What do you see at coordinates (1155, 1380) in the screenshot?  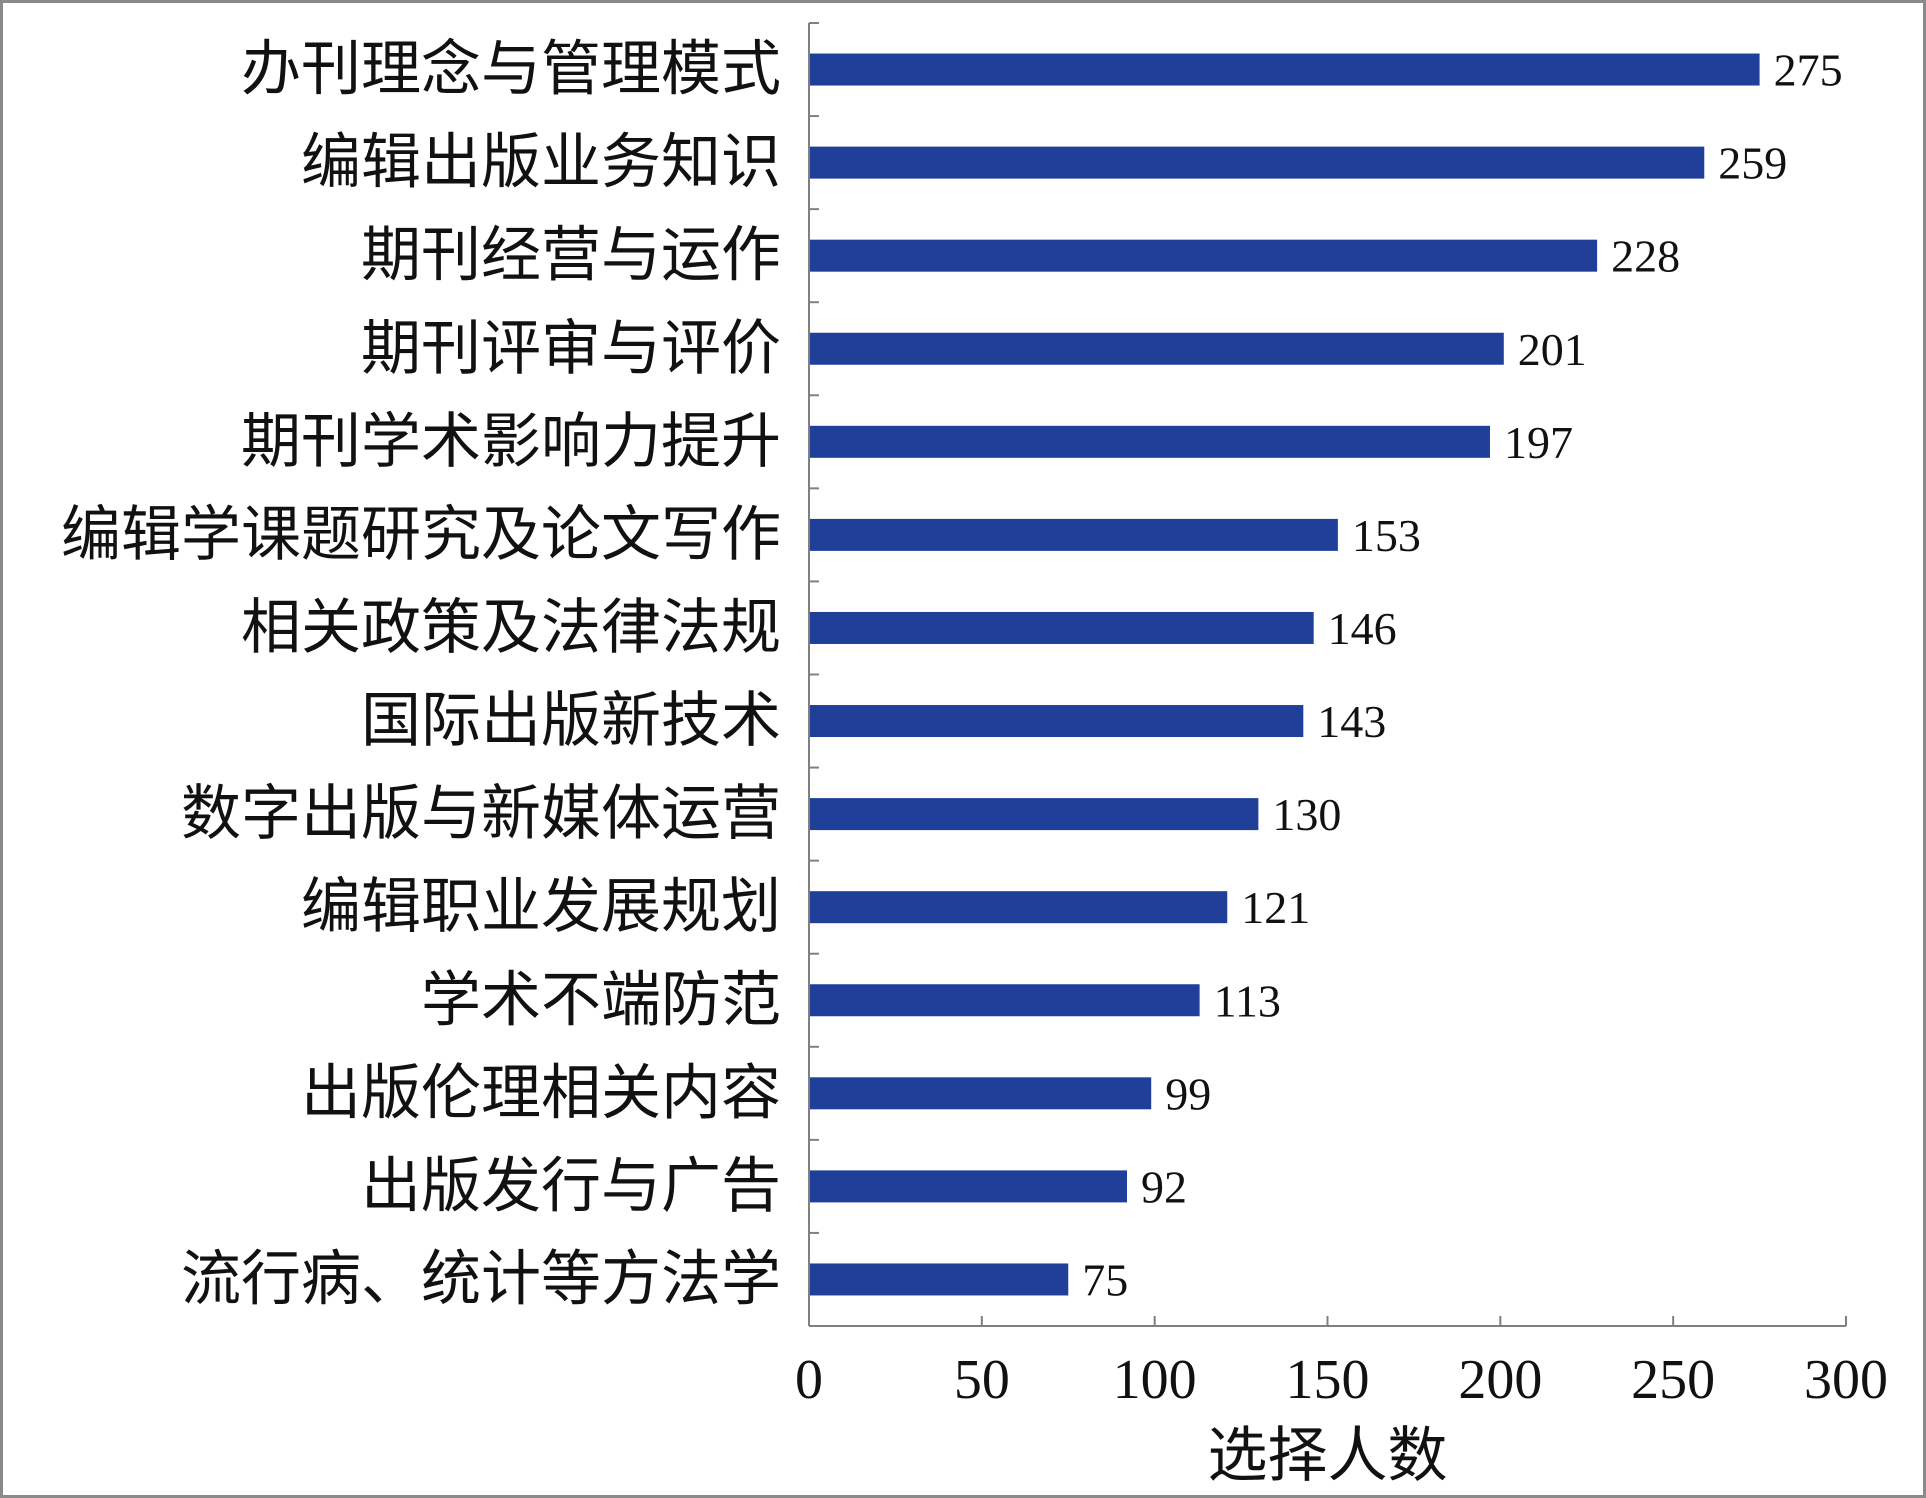 I see `x-tick-label: 100` at bounding box center [1155, 1380].